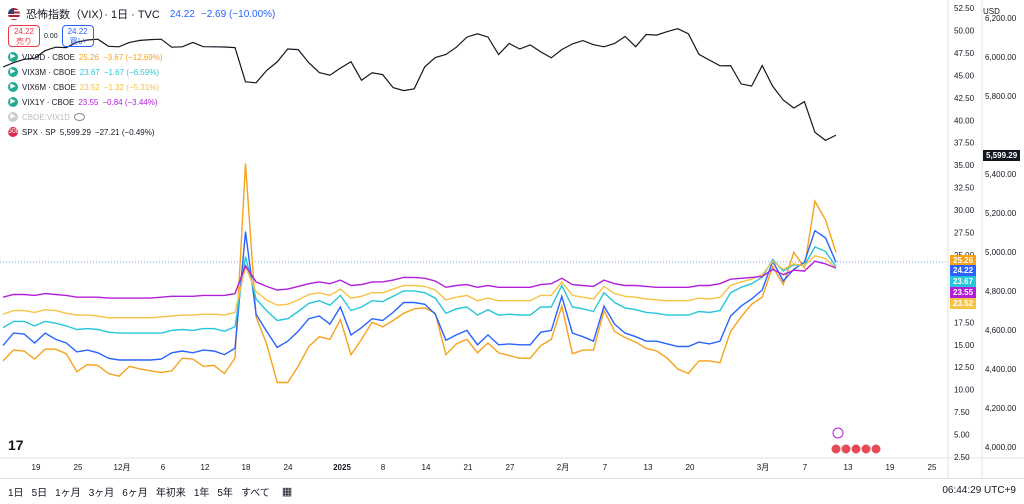 This screenshot has height=504, width=1024. What do you see at coordinates (963, 260) in the screenshot?
I see `price-badge: 25.26` at bounding box center [963, 260].